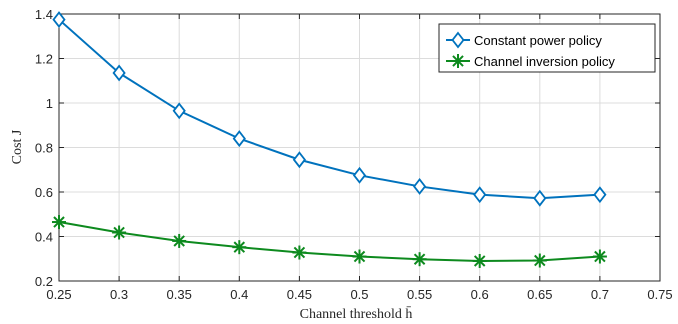 Image resolution: width=678 pixels, height=324 pixels. I want to click on legend-diamond-marker, so click(458, 40).